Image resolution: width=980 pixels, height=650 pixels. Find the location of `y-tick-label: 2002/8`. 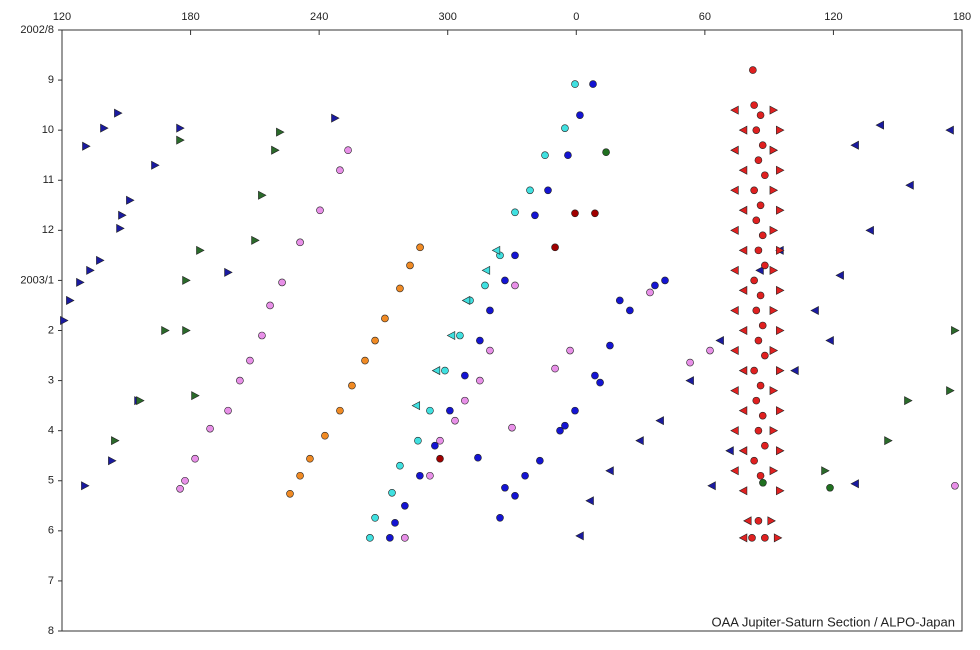

y-tick-label: 2002/8 is located at coordinates (37, 30).